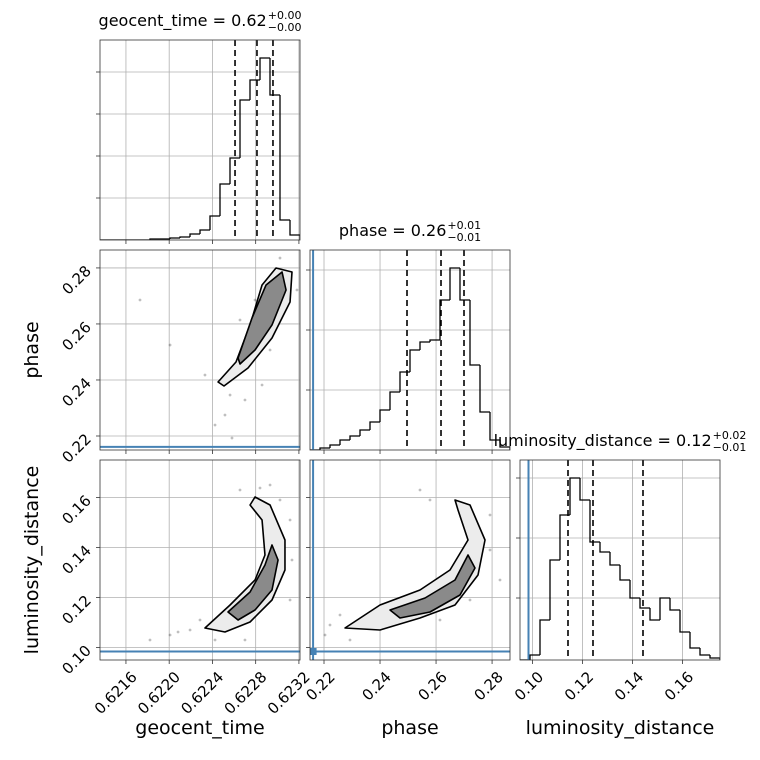  Describe the element at coordinates (320, 686) in the screenshot. I see `x-tick-label: 0.22` at that location.